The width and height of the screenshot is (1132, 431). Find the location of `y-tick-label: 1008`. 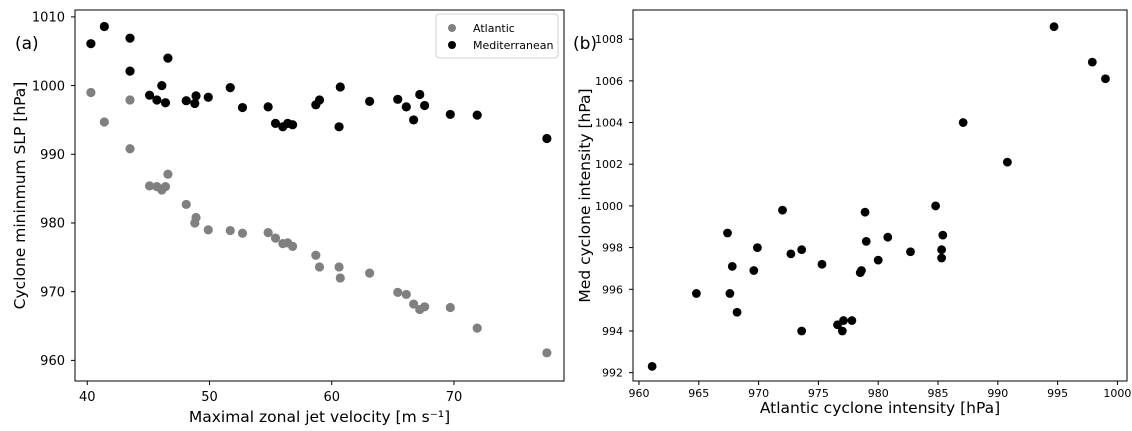

y-tick-label: 1008 is located at coordinates (609, 39).